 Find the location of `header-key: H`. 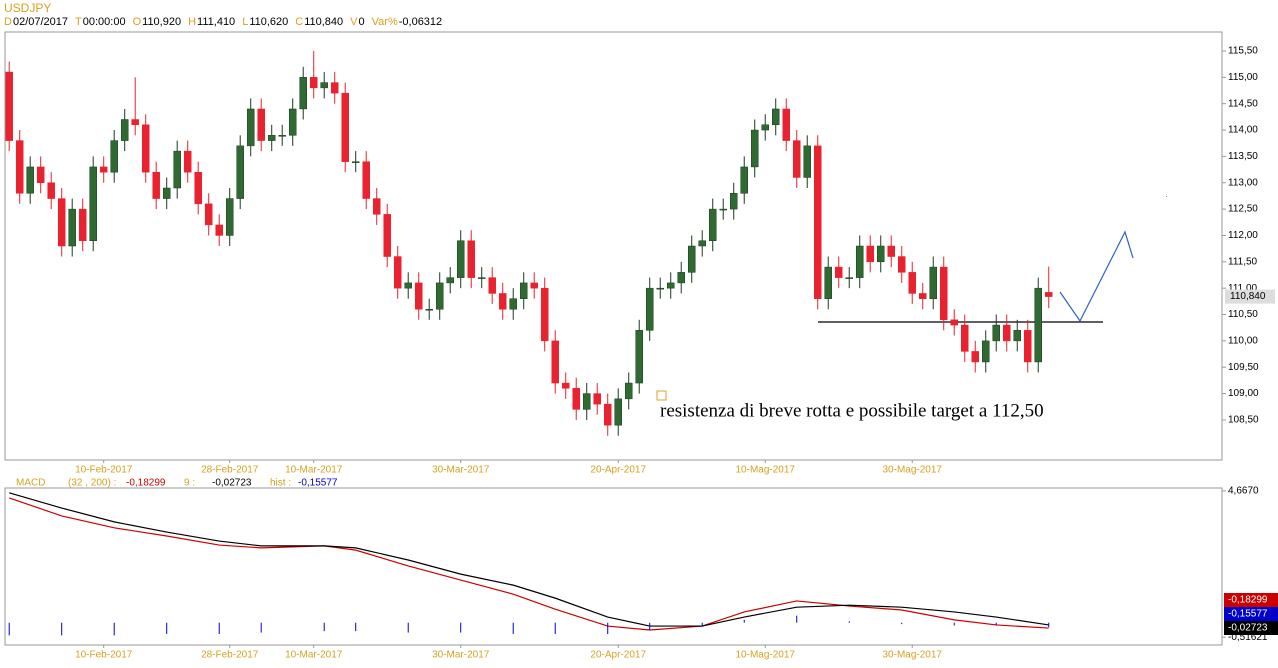

header-key: H is located at coordinates (192, 22).